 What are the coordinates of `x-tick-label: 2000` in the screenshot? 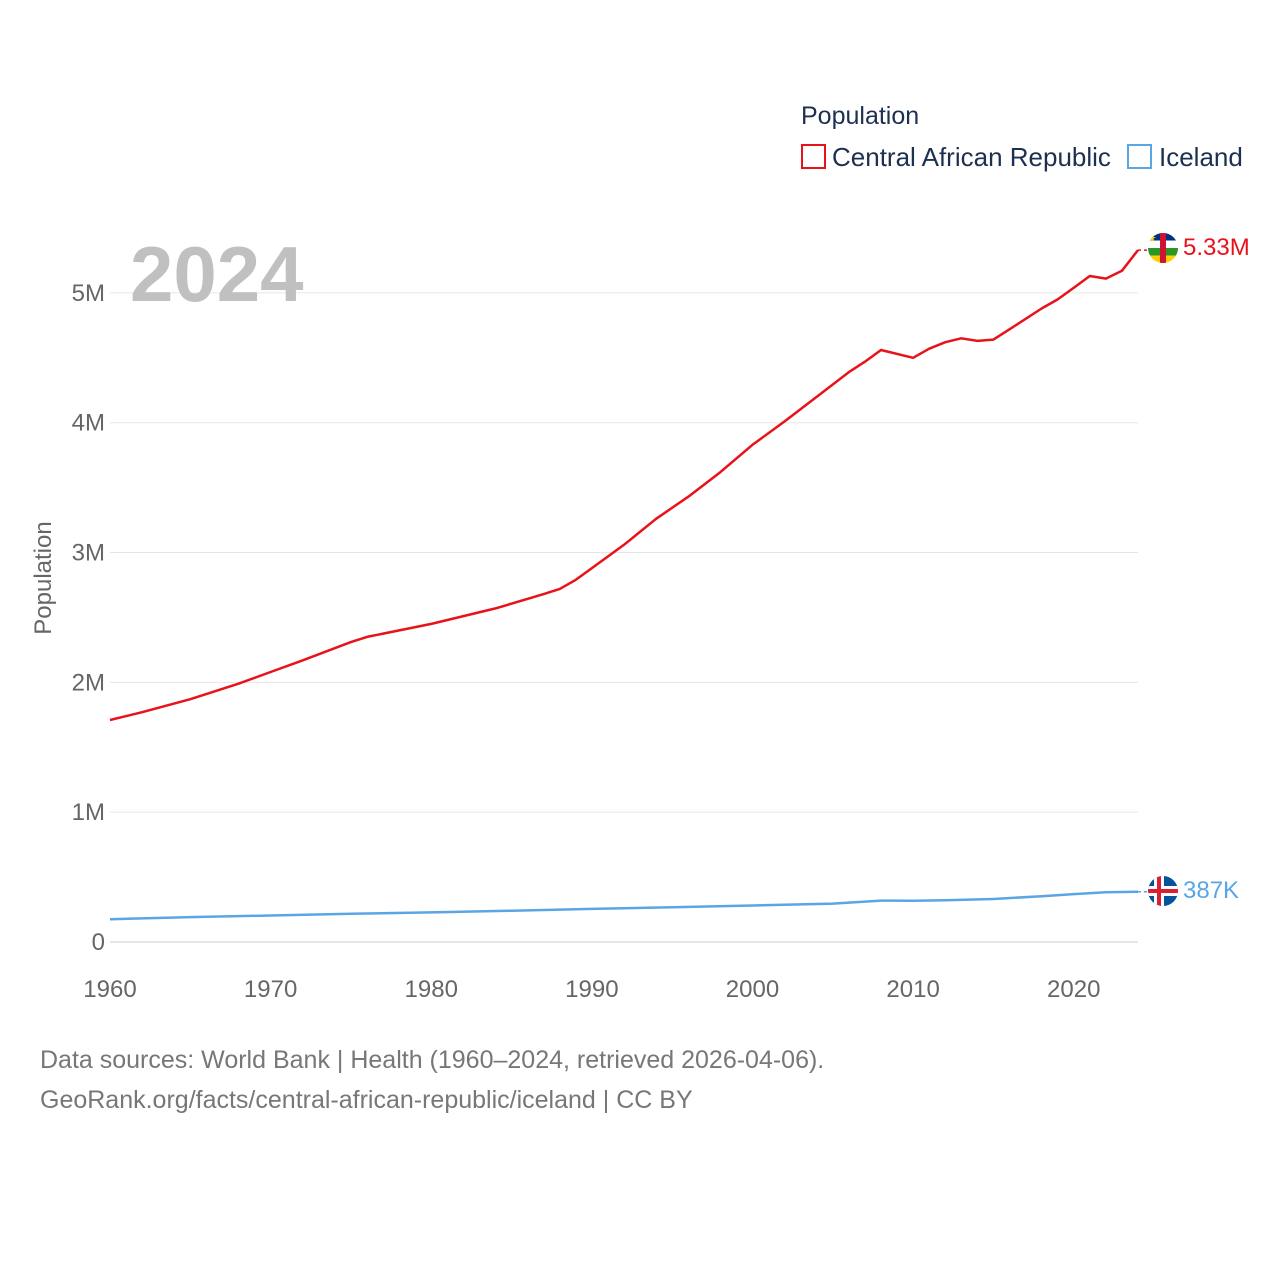 It's located at (752, 989).